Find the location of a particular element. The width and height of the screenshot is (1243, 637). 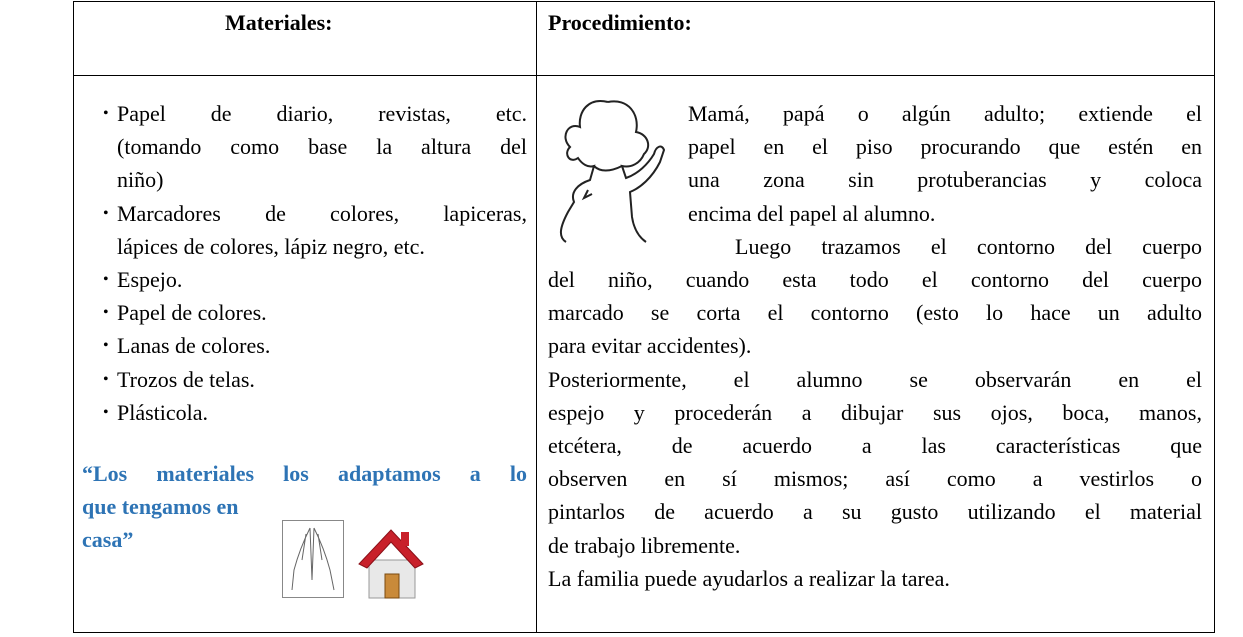

list-item-line: Lanas de colores. is located at coordinates (194, 346).